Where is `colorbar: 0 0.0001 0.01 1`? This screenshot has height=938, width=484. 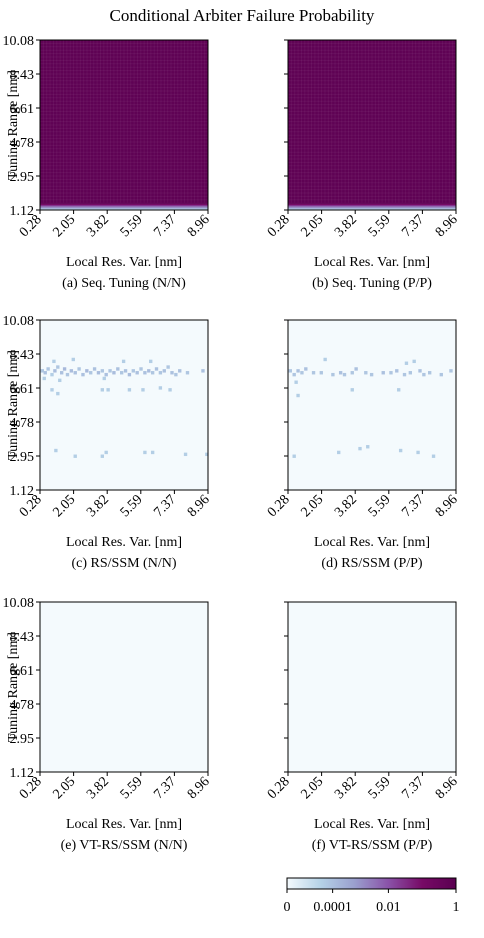
colorbar: 0 0.0001 0.01 1 is located at coordinates (372, 896).